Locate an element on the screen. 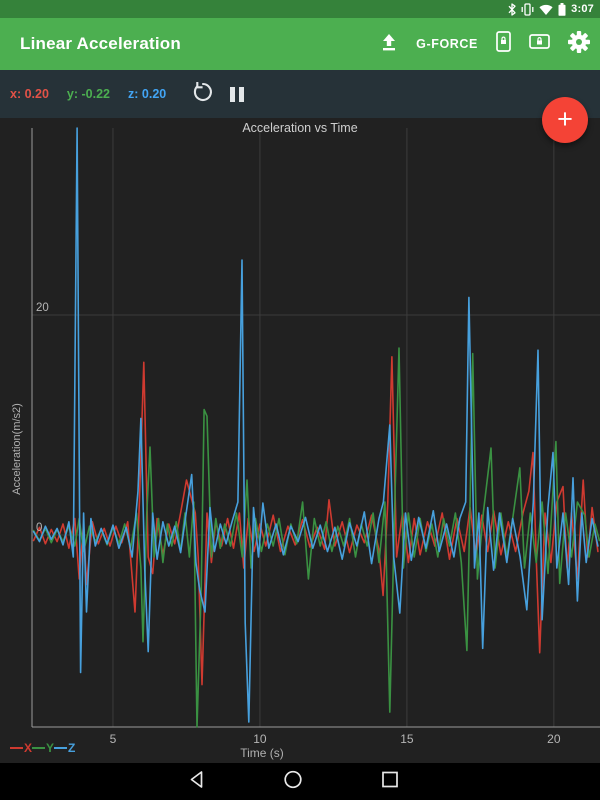 The image size is (600, 800). add-button: + is located at coordinates (565, 120).